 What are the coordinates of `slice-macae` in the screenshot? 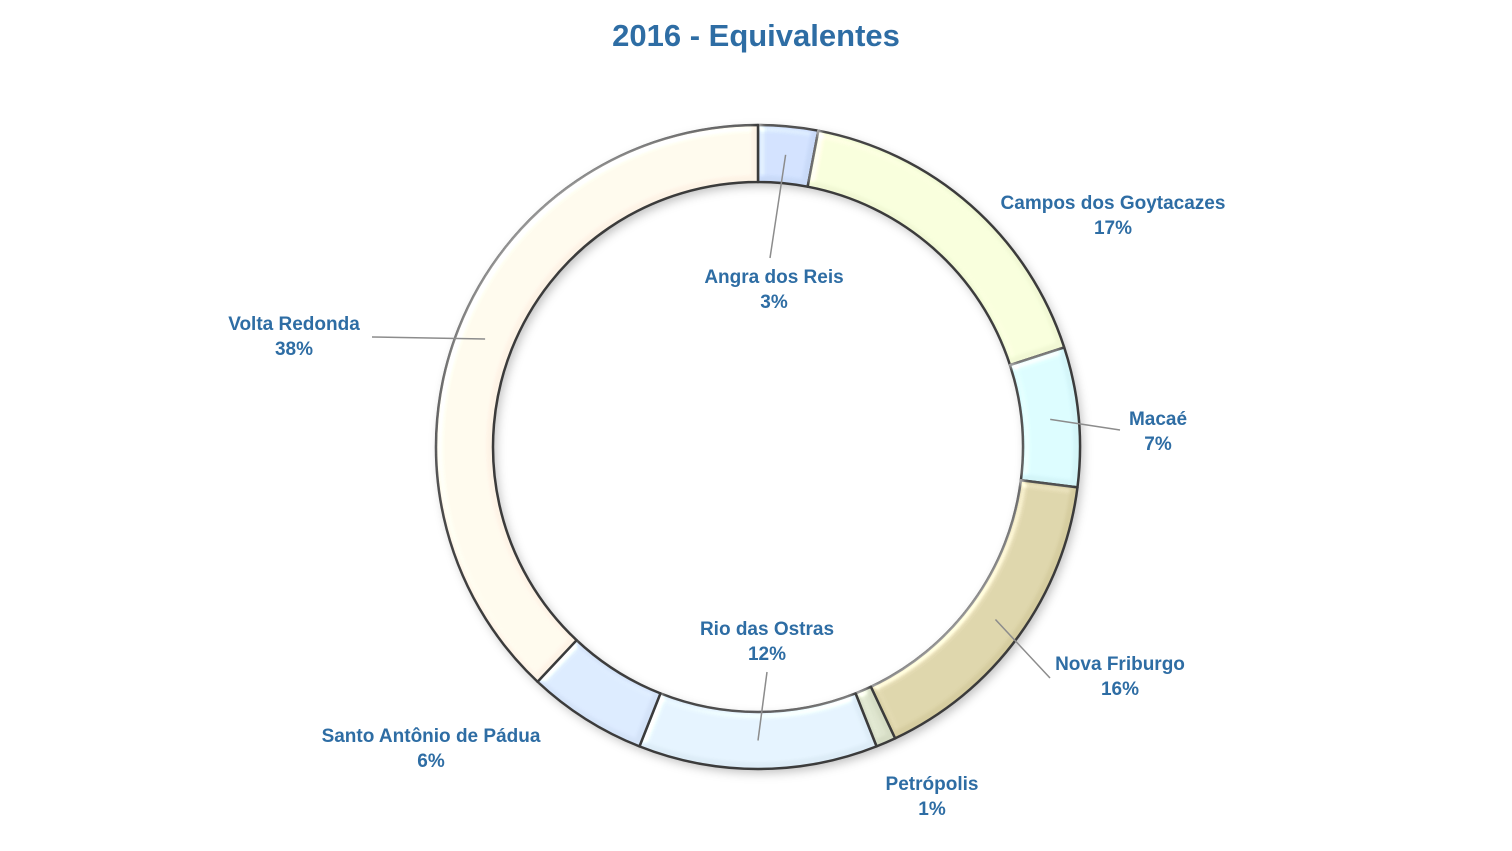 It's located at (1045, 417).